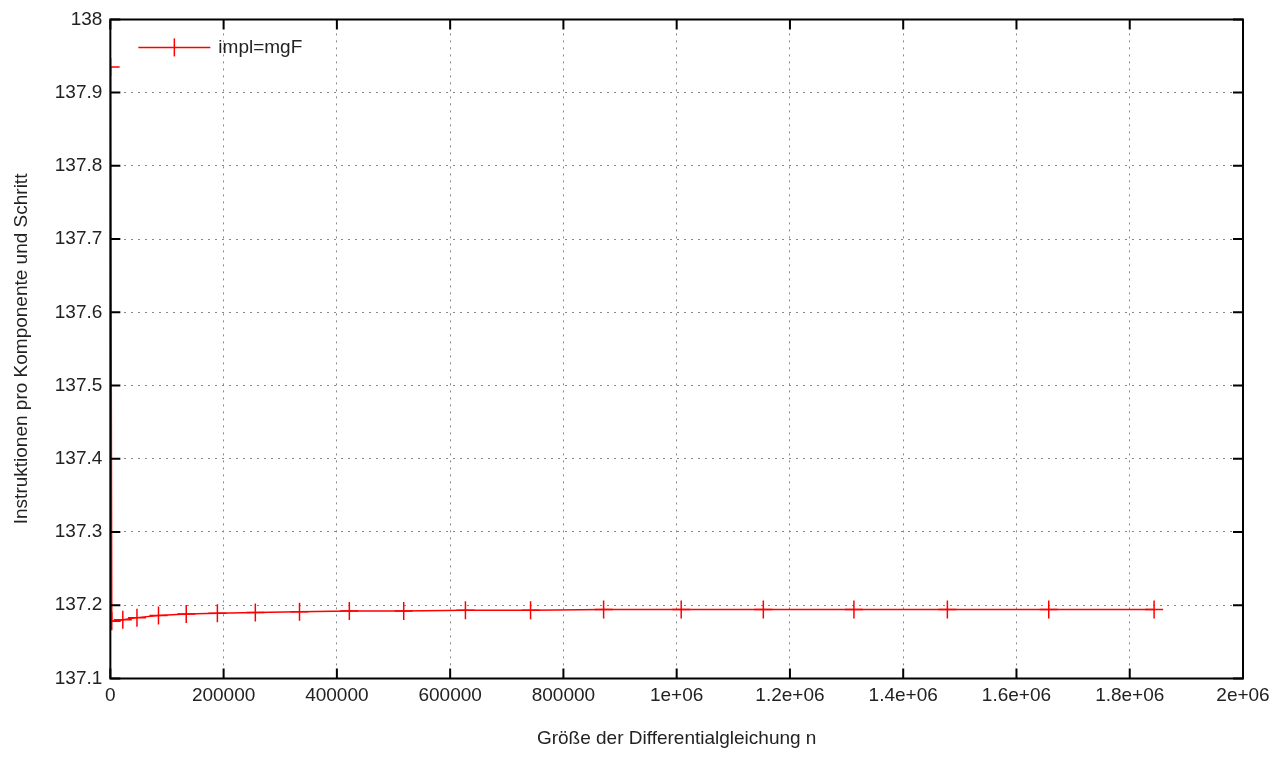  What do you see at coordinates (86, 18) in the screenshot?
I see `y-tick-label: 138` at bounding box center [86, 18].